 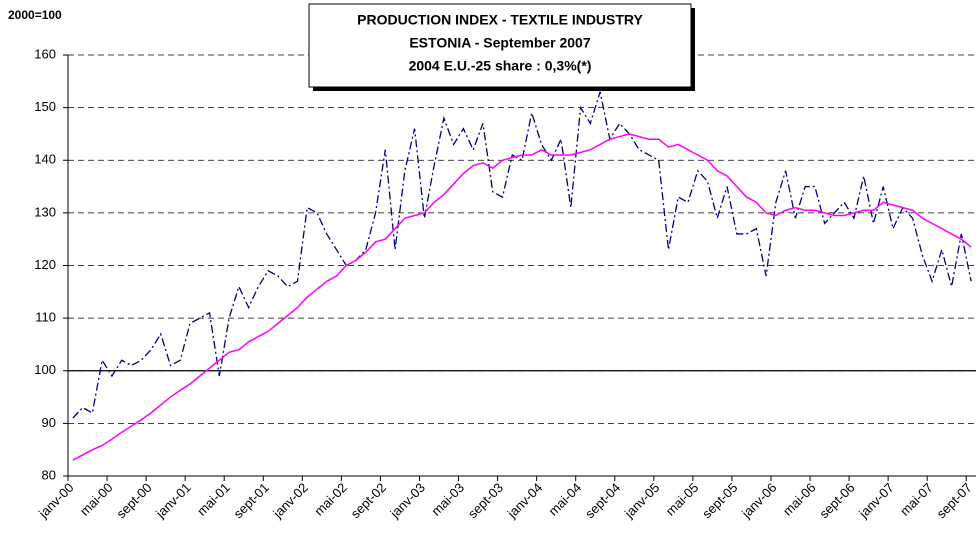 I want to click on x-tick-label: mai-06, so click(x=799, y=499).